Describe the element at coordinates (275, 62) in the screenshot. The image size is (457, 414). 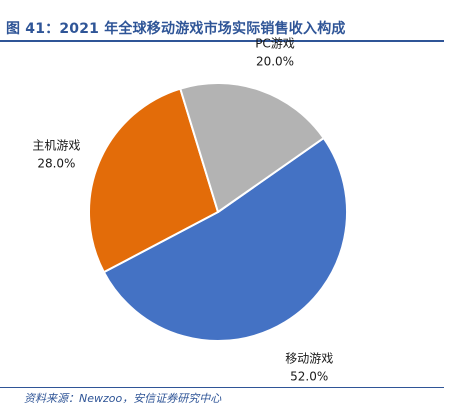
I see `label-value-slice-3: 20.0%` at that location.